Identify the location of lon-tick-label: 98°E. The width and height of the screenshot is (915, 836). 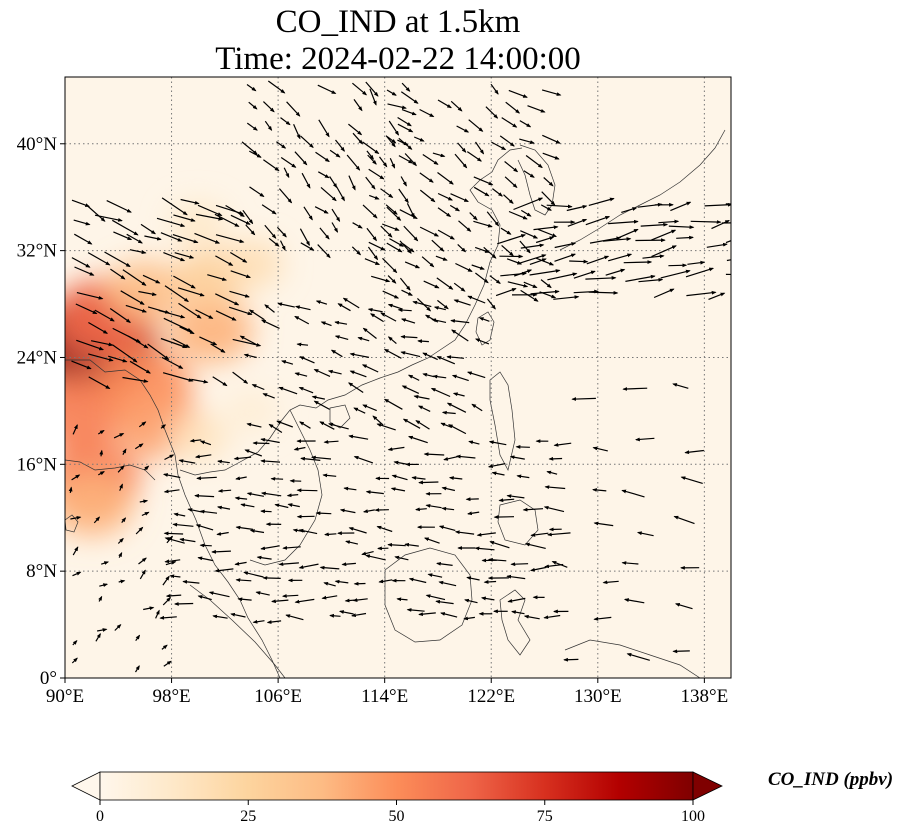
(171, 696).